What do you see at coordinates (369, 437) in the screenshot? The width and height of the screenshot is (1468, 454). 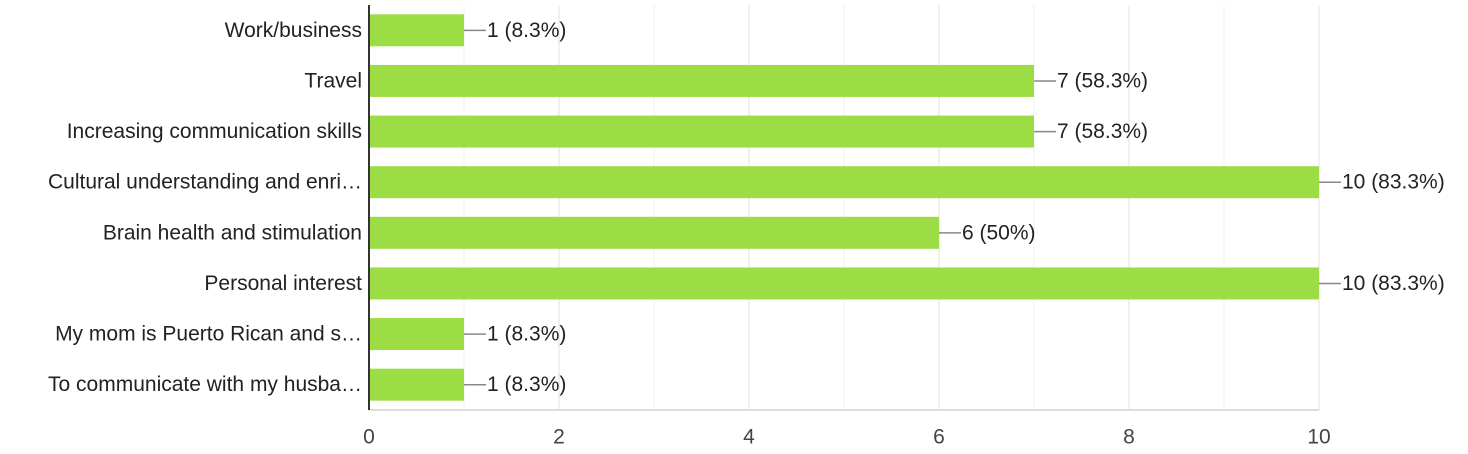 I see `x-tick-label: 0` at bounding box center [369, 437].